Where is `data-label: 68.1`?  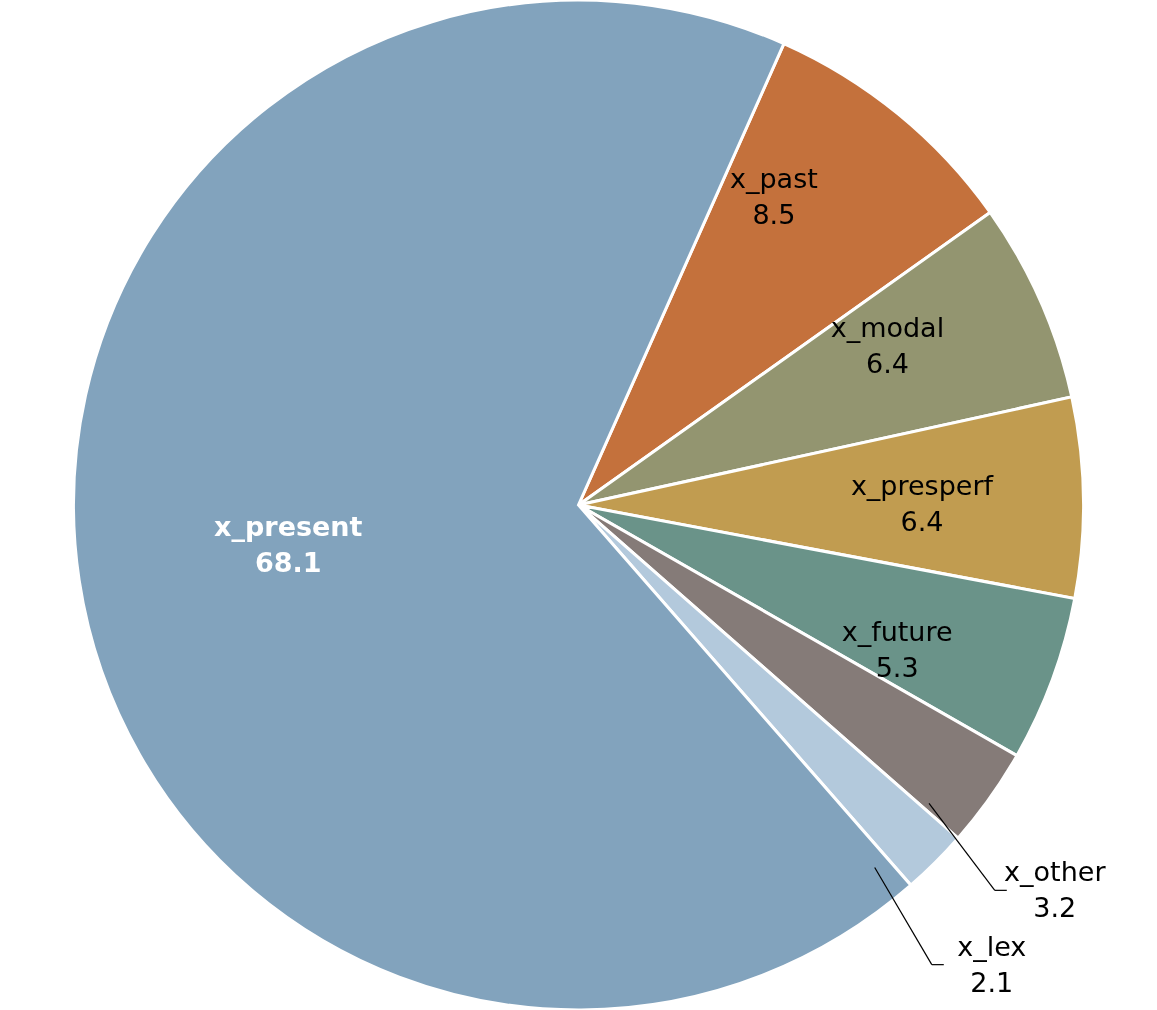
data-label: 68.1 is located at coordinates (288, 562).